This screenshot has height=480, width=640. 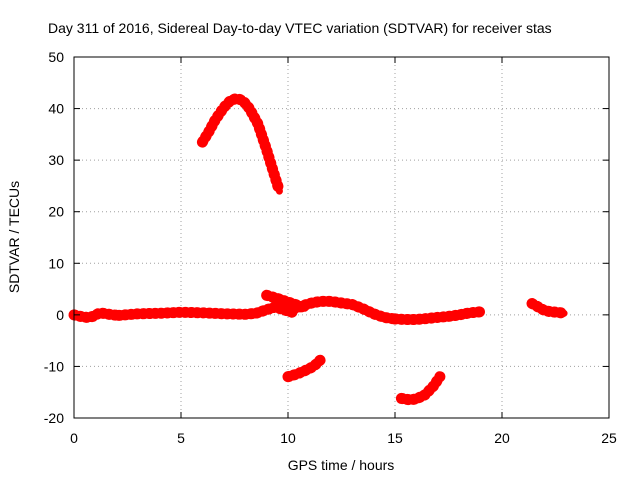 I want to click on x-tick-label: 15, so click(x=395, y=438).